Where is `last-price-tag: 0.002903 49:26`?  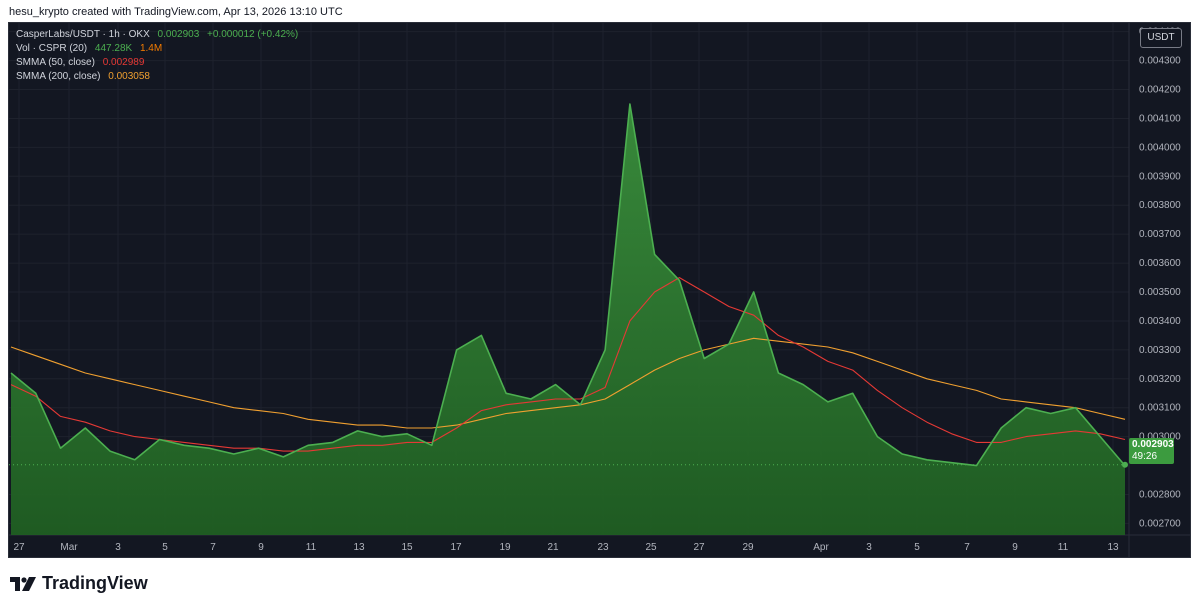 last-price-tag: 0.002903 49:26 is located at coordinates (1151, 451).